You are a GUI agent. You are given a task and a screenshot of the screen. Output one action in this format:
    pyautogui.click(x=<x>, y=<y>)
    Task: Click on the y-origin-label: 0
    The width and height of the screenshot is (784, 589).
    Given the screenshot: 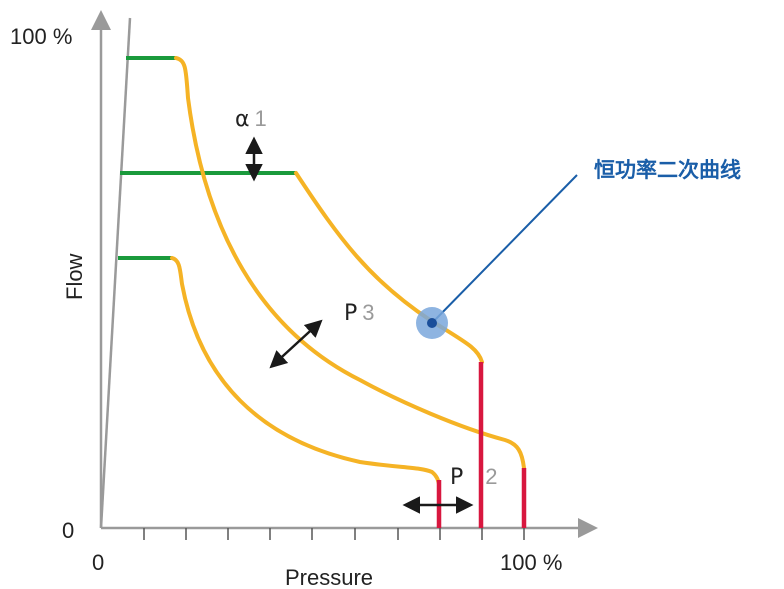 What is the action you would take?
    pyautogui.click(x=68, y=530)
    